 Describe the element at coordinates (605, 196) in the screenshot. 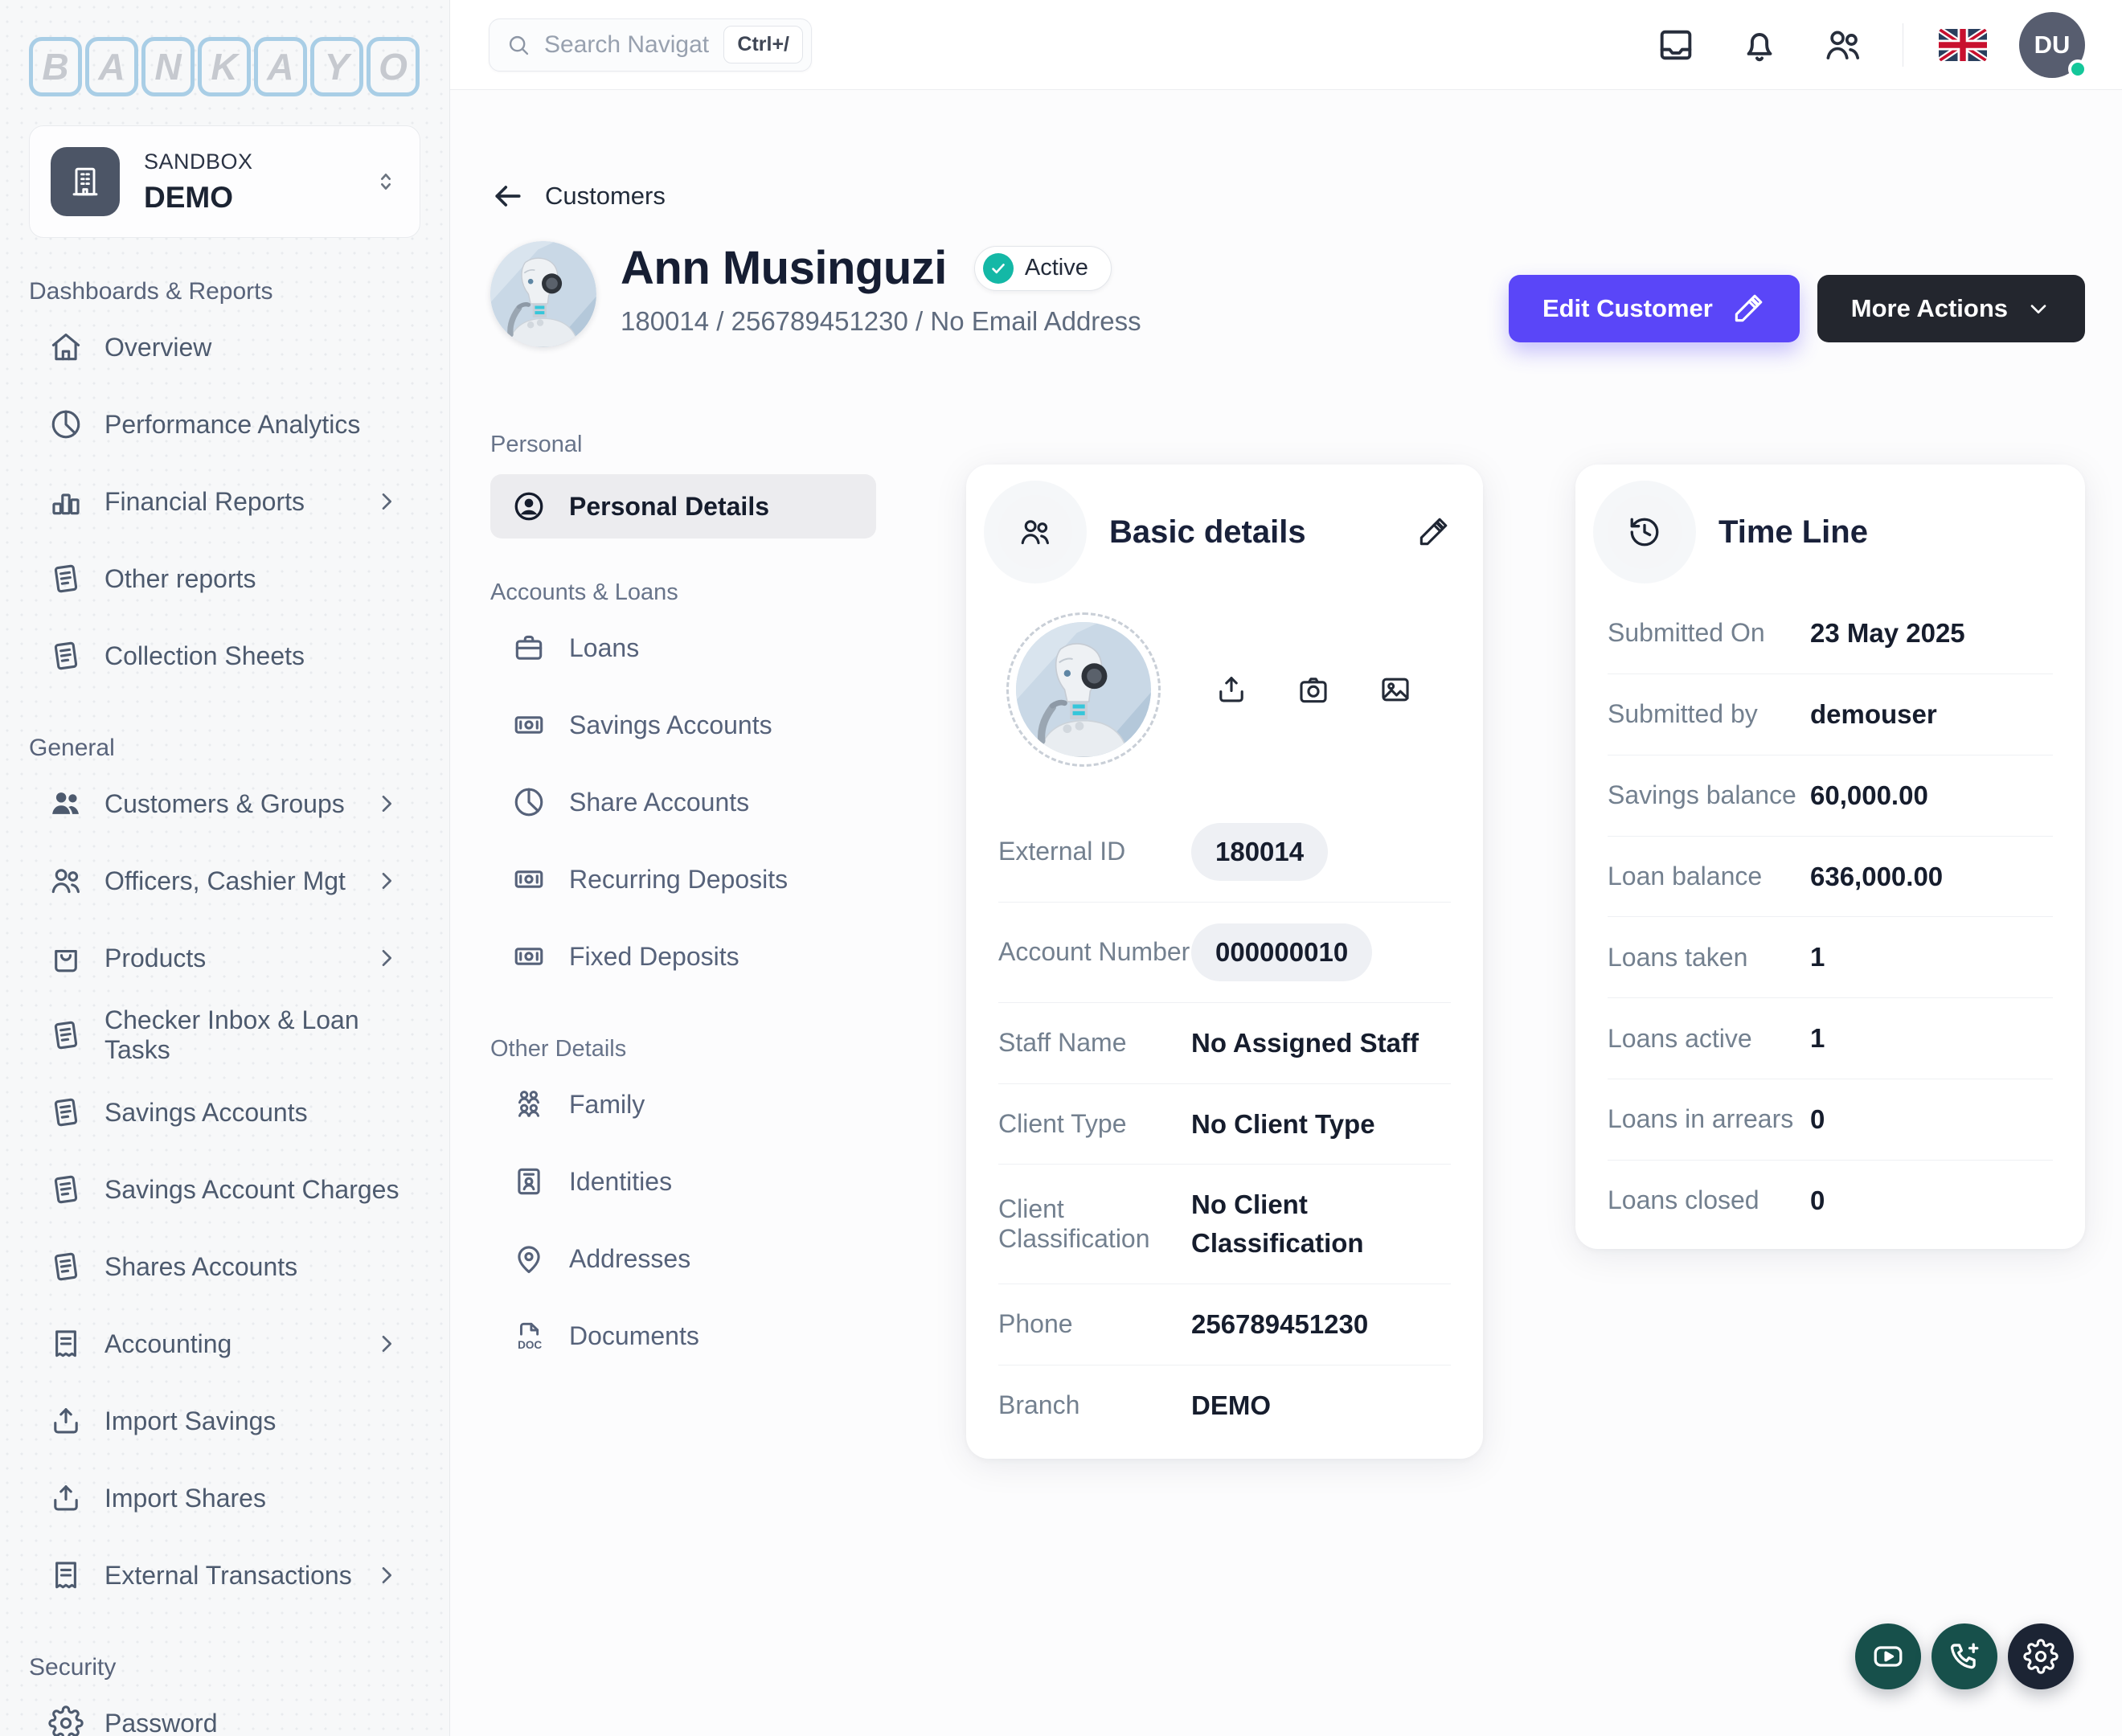

I see `breadcrumb-label: Customers` at that location.